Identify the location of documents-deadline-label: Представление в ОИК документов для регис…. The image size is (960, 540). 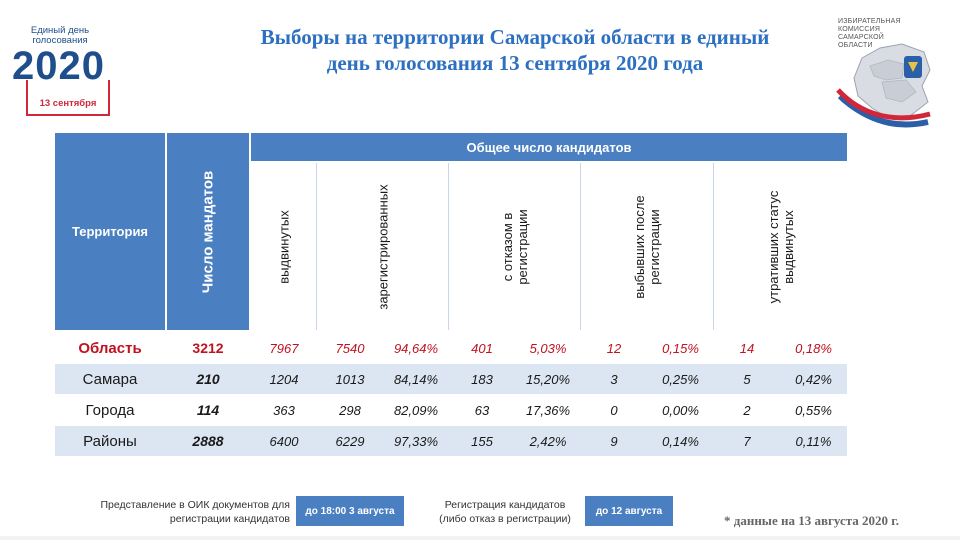
(175, 512).